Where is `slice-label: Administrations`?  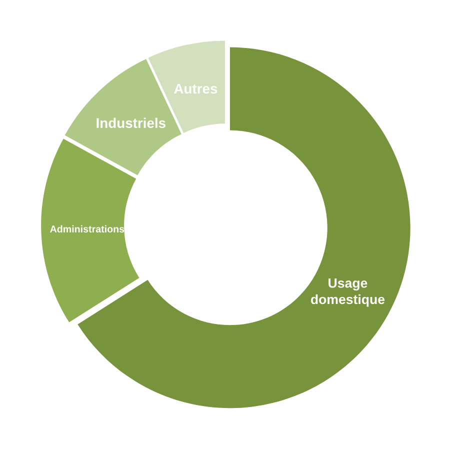
slice-label: Administrations is located at coordinates (87, 228).